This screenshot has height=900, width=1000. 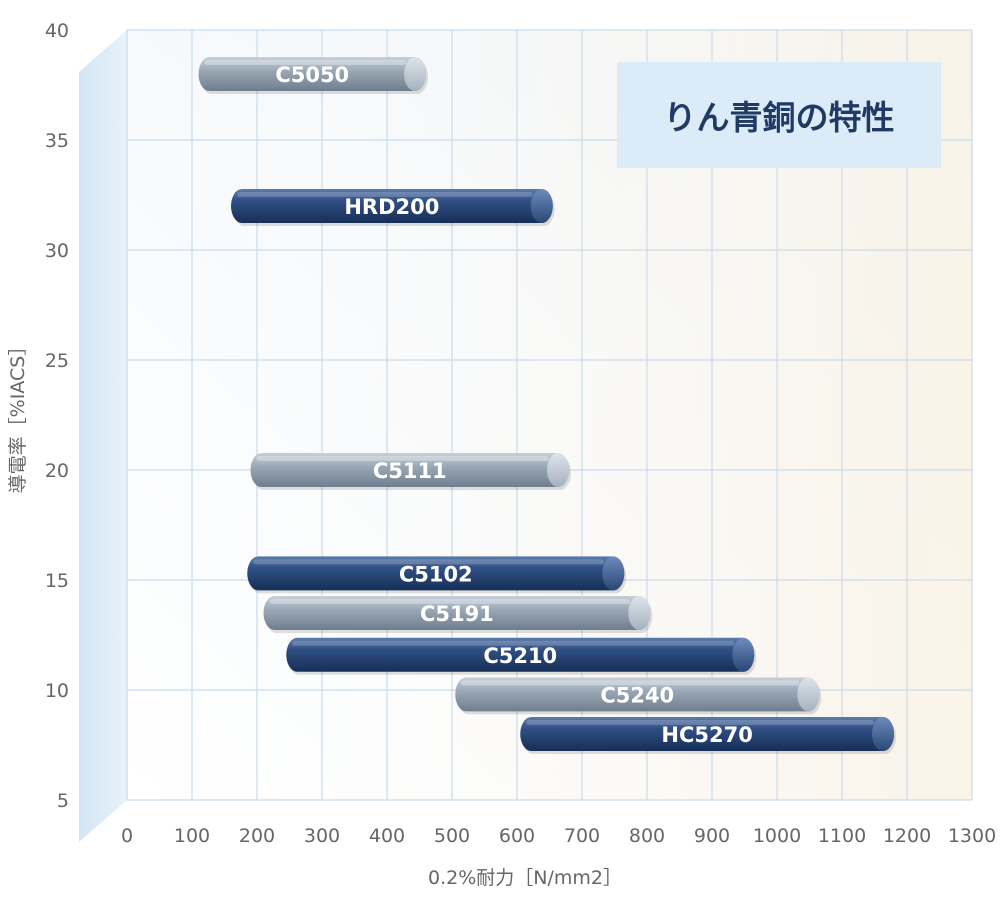 I want to click on x-tick-label: 800, so click(x=647, y=836).